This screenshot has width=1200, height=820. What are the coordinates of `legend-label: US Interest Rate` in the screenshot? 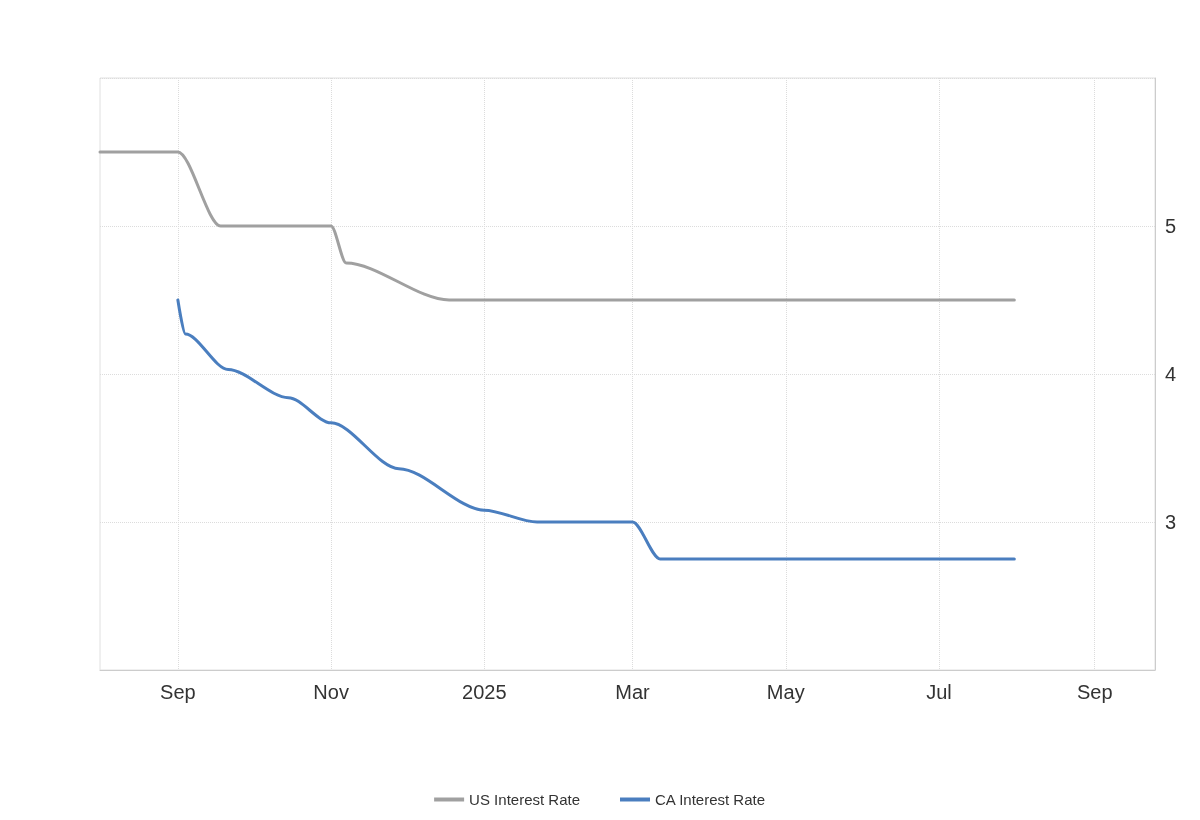 It's located at (525, 799).